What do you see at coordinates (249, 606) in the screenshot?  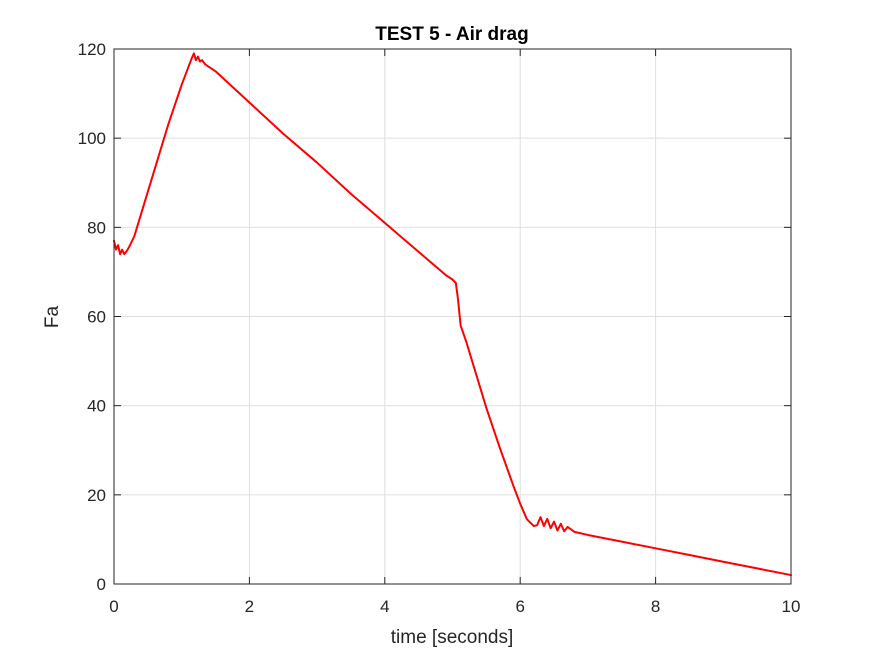 I see `x-tick-label: 2` at bounding box center [249, 606].